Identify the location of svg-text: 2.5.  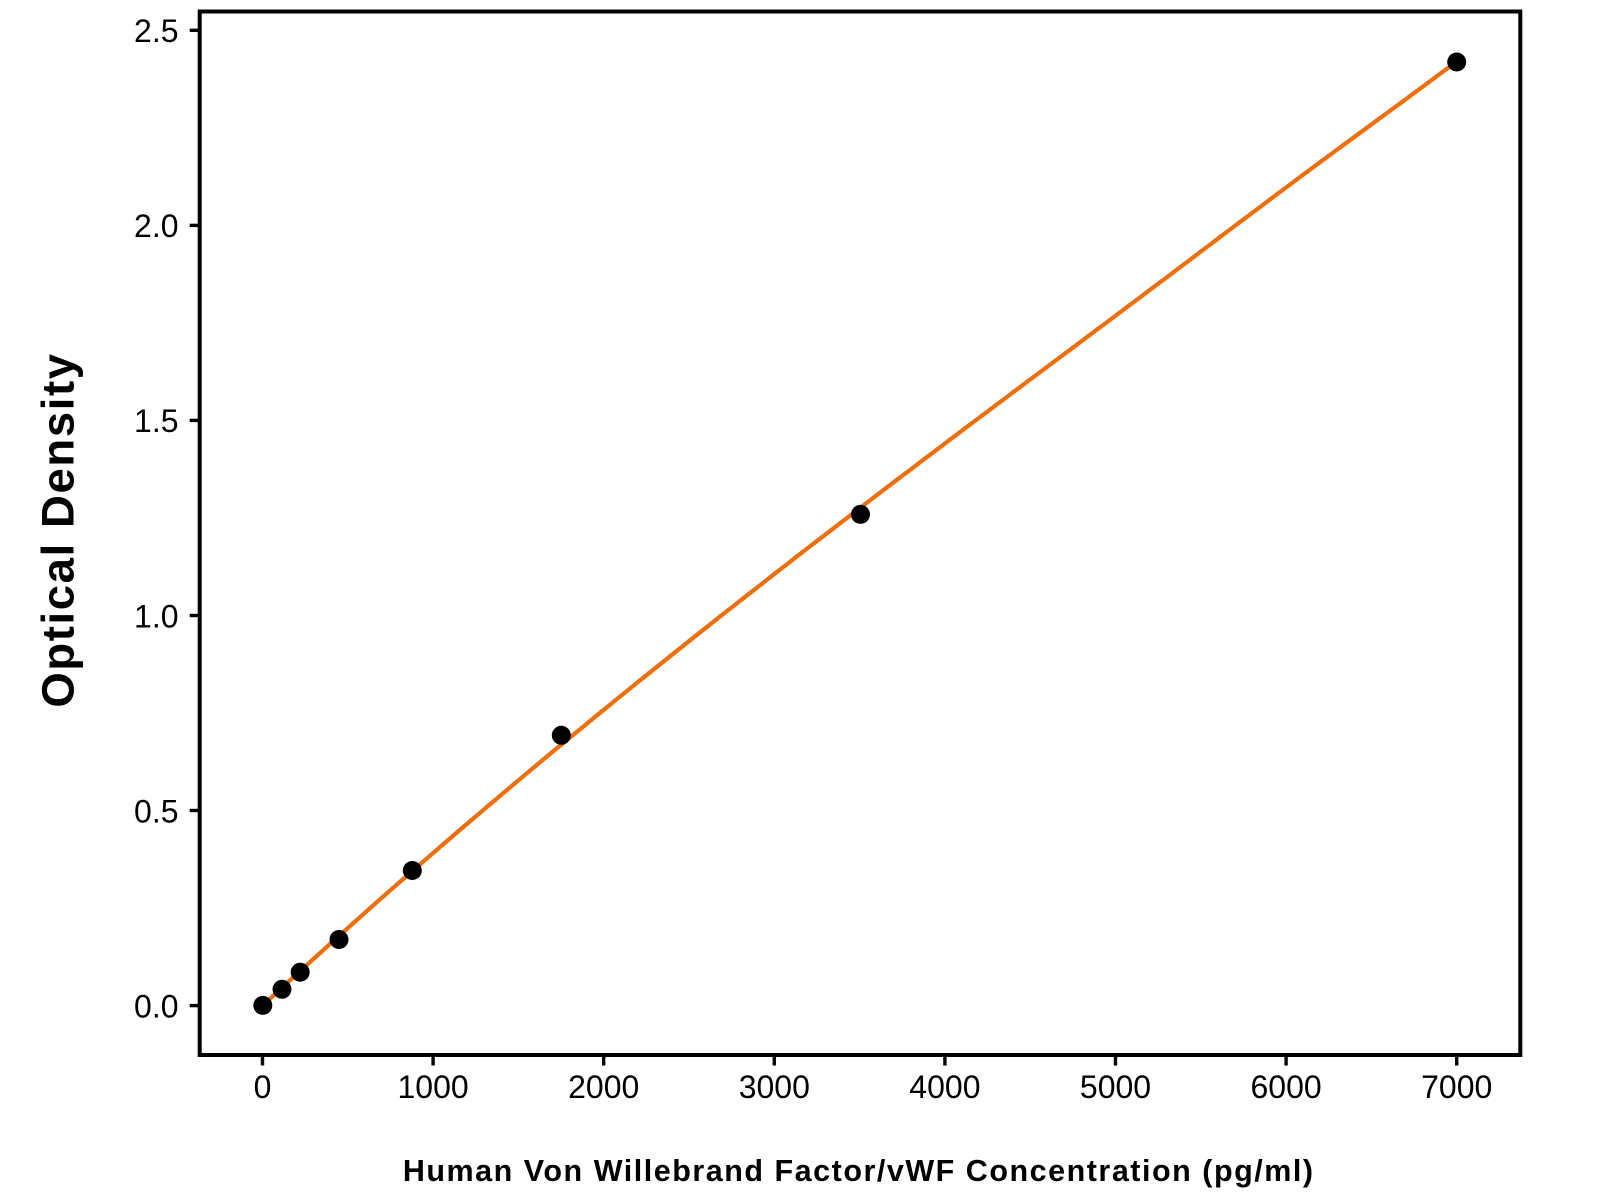
(156, 31).